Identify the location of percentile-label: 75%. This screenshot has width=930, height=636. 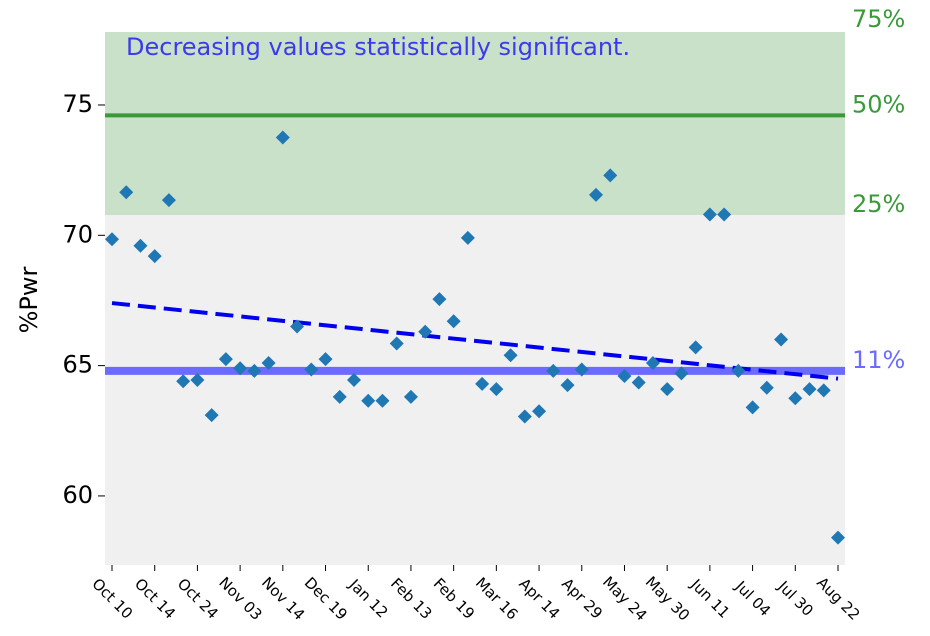
(878, 19).